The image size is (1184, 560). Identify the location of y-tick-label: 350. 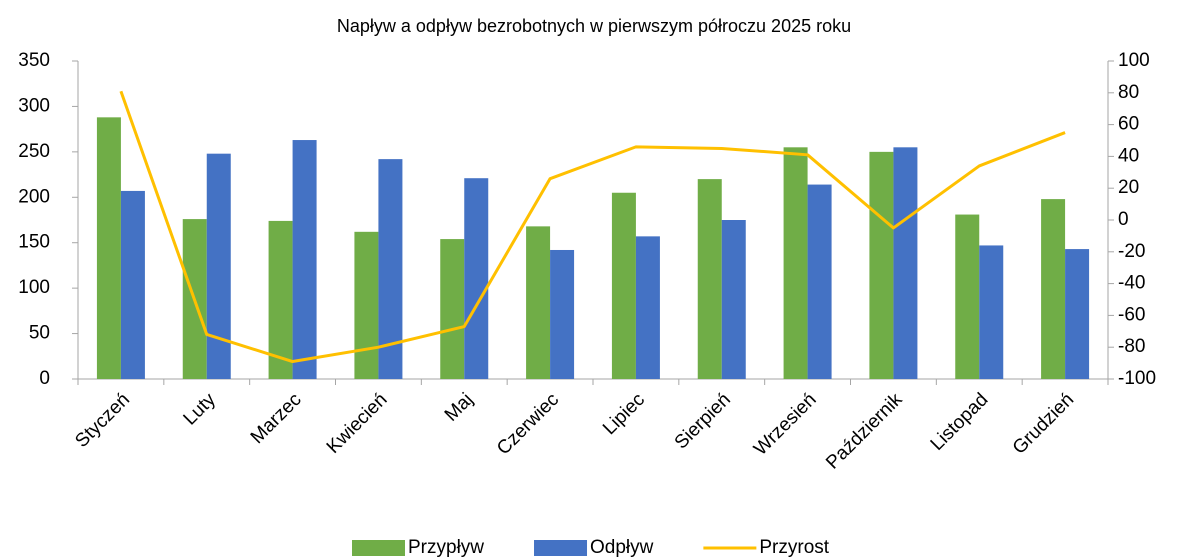
(34, 60).